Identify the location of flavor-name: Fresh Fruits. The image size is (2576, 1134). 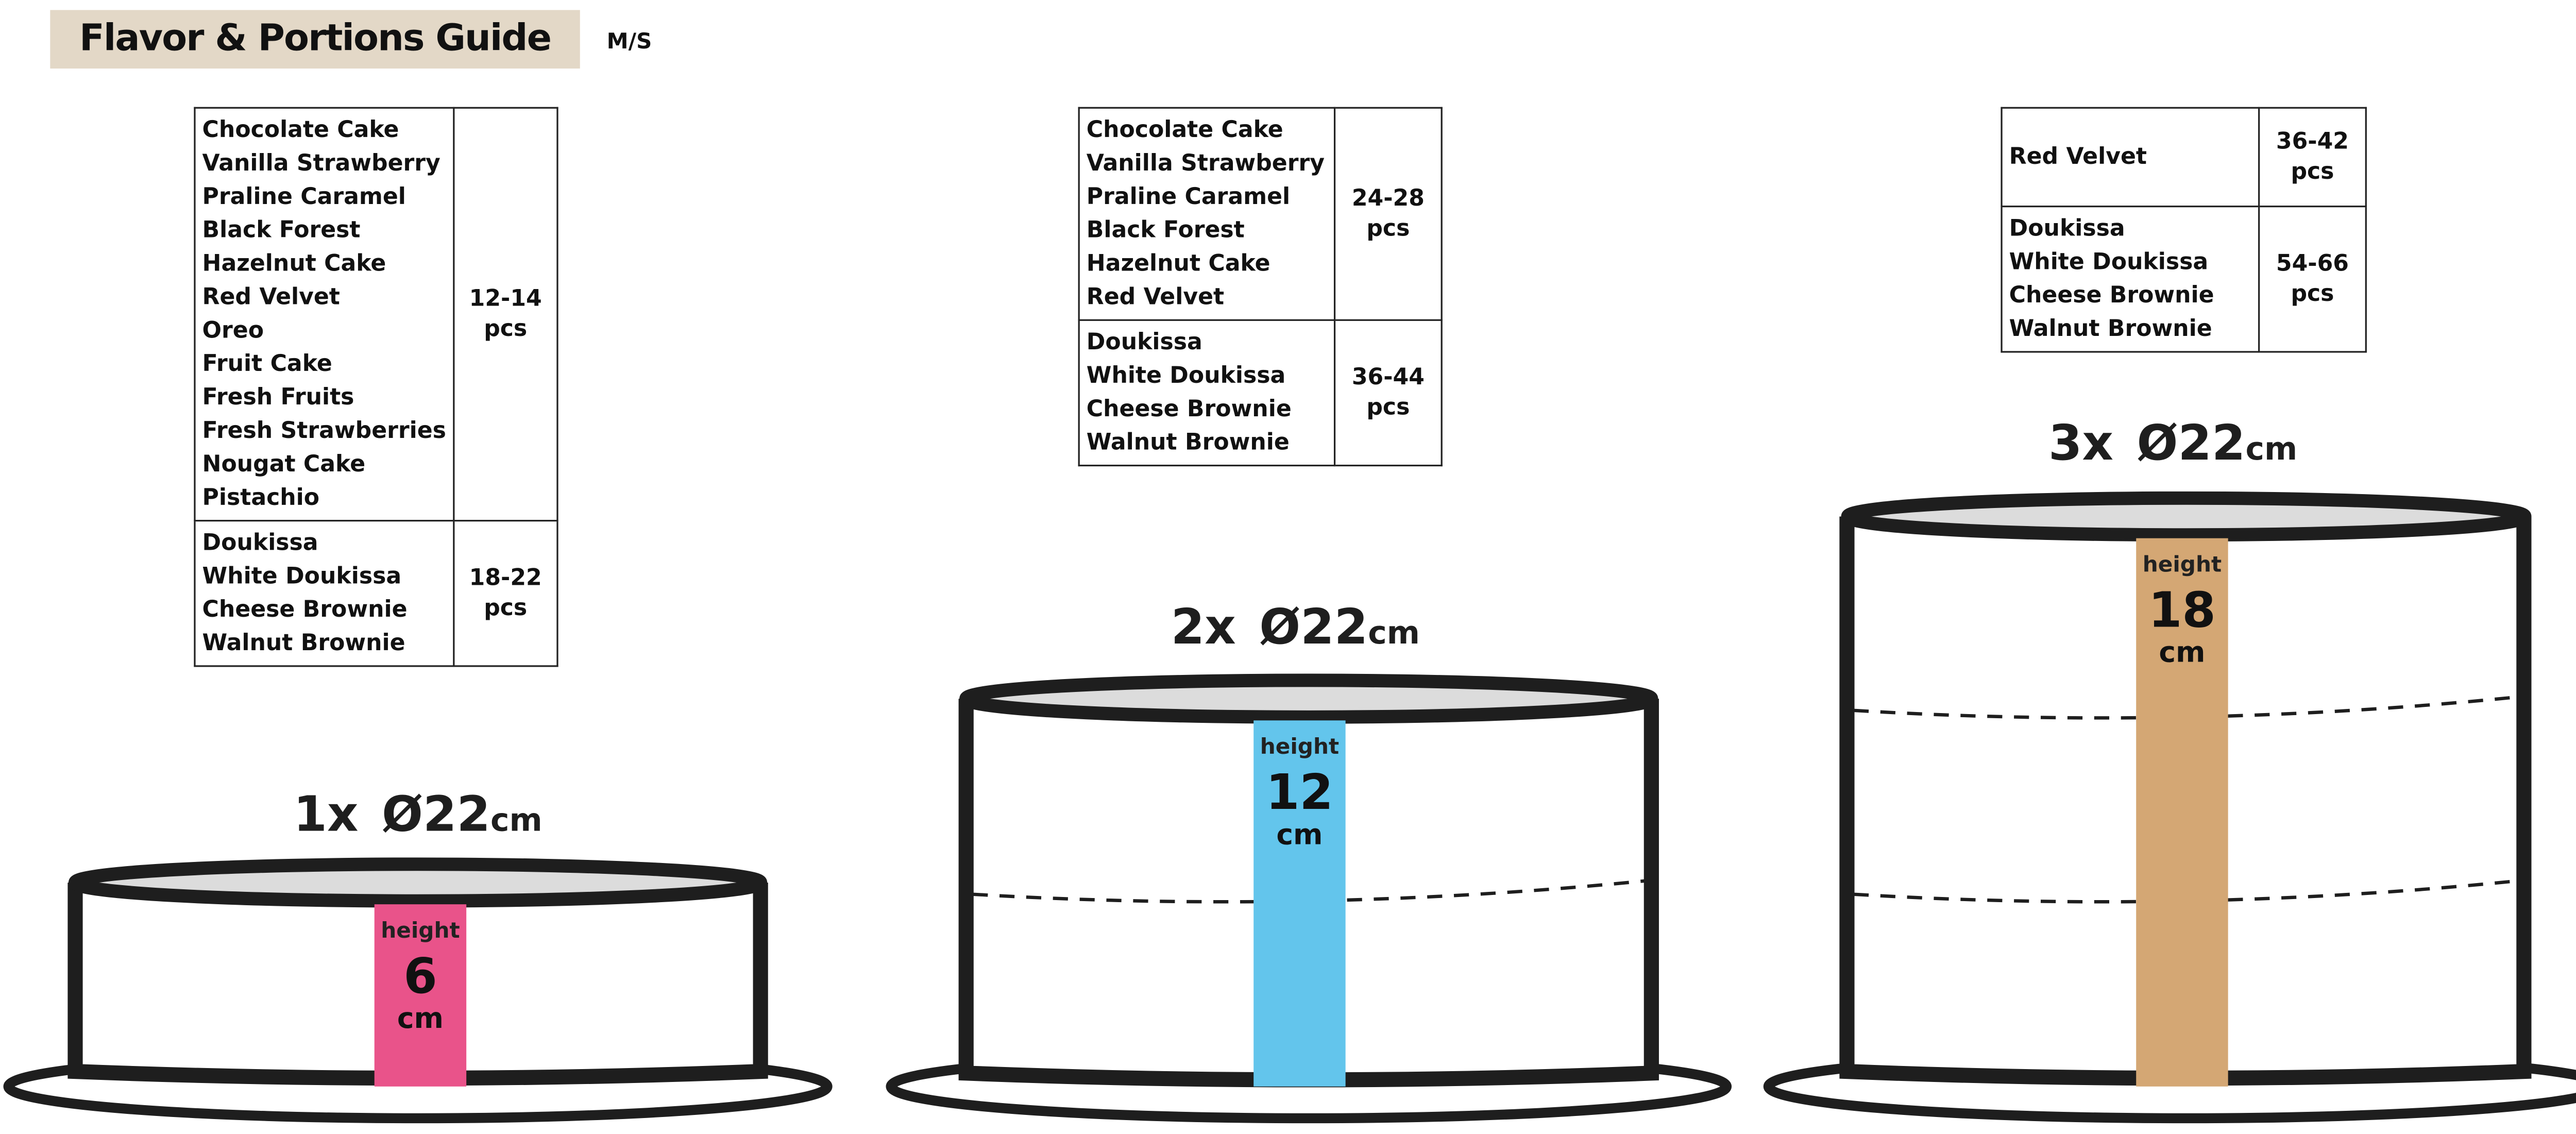
(278, 398).